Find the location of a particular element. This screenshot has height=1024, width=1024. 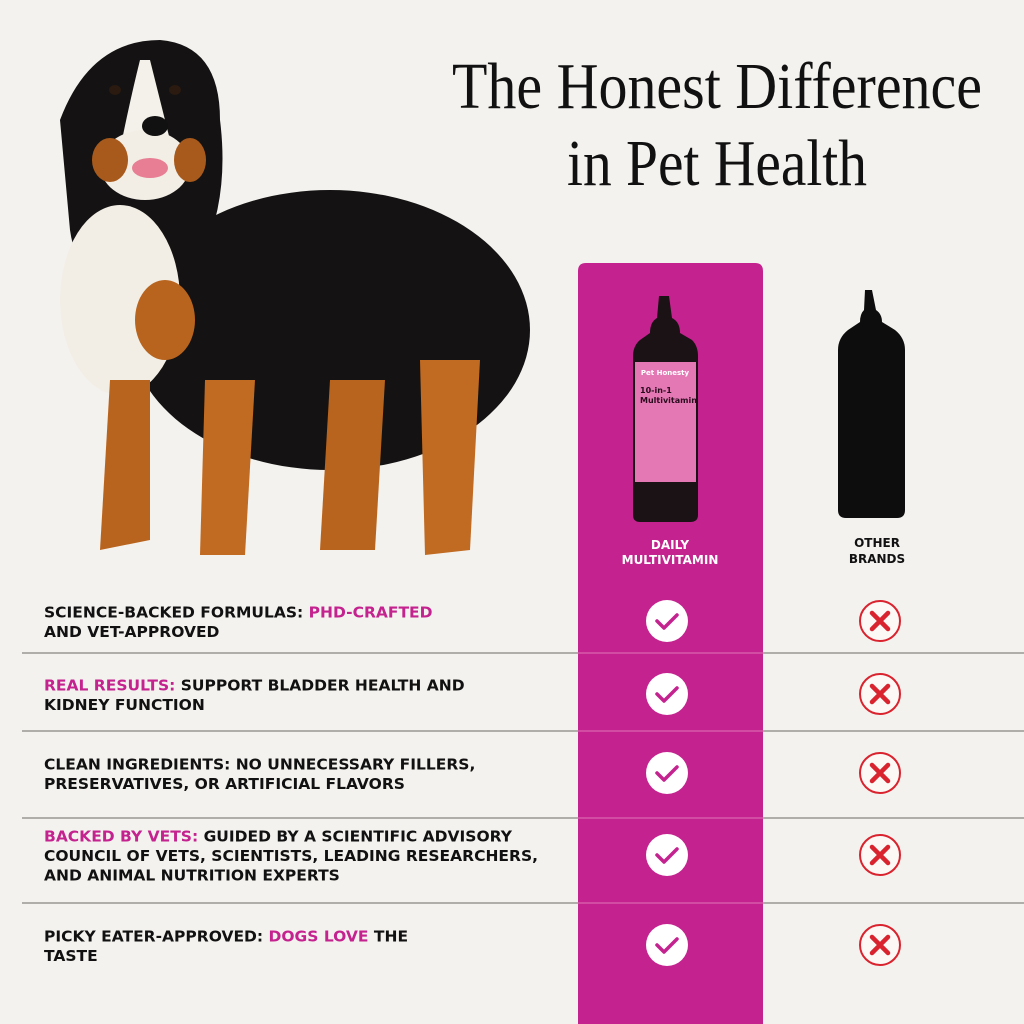

bottle-name: 10-in-1 is located at coordinates (656, 390).